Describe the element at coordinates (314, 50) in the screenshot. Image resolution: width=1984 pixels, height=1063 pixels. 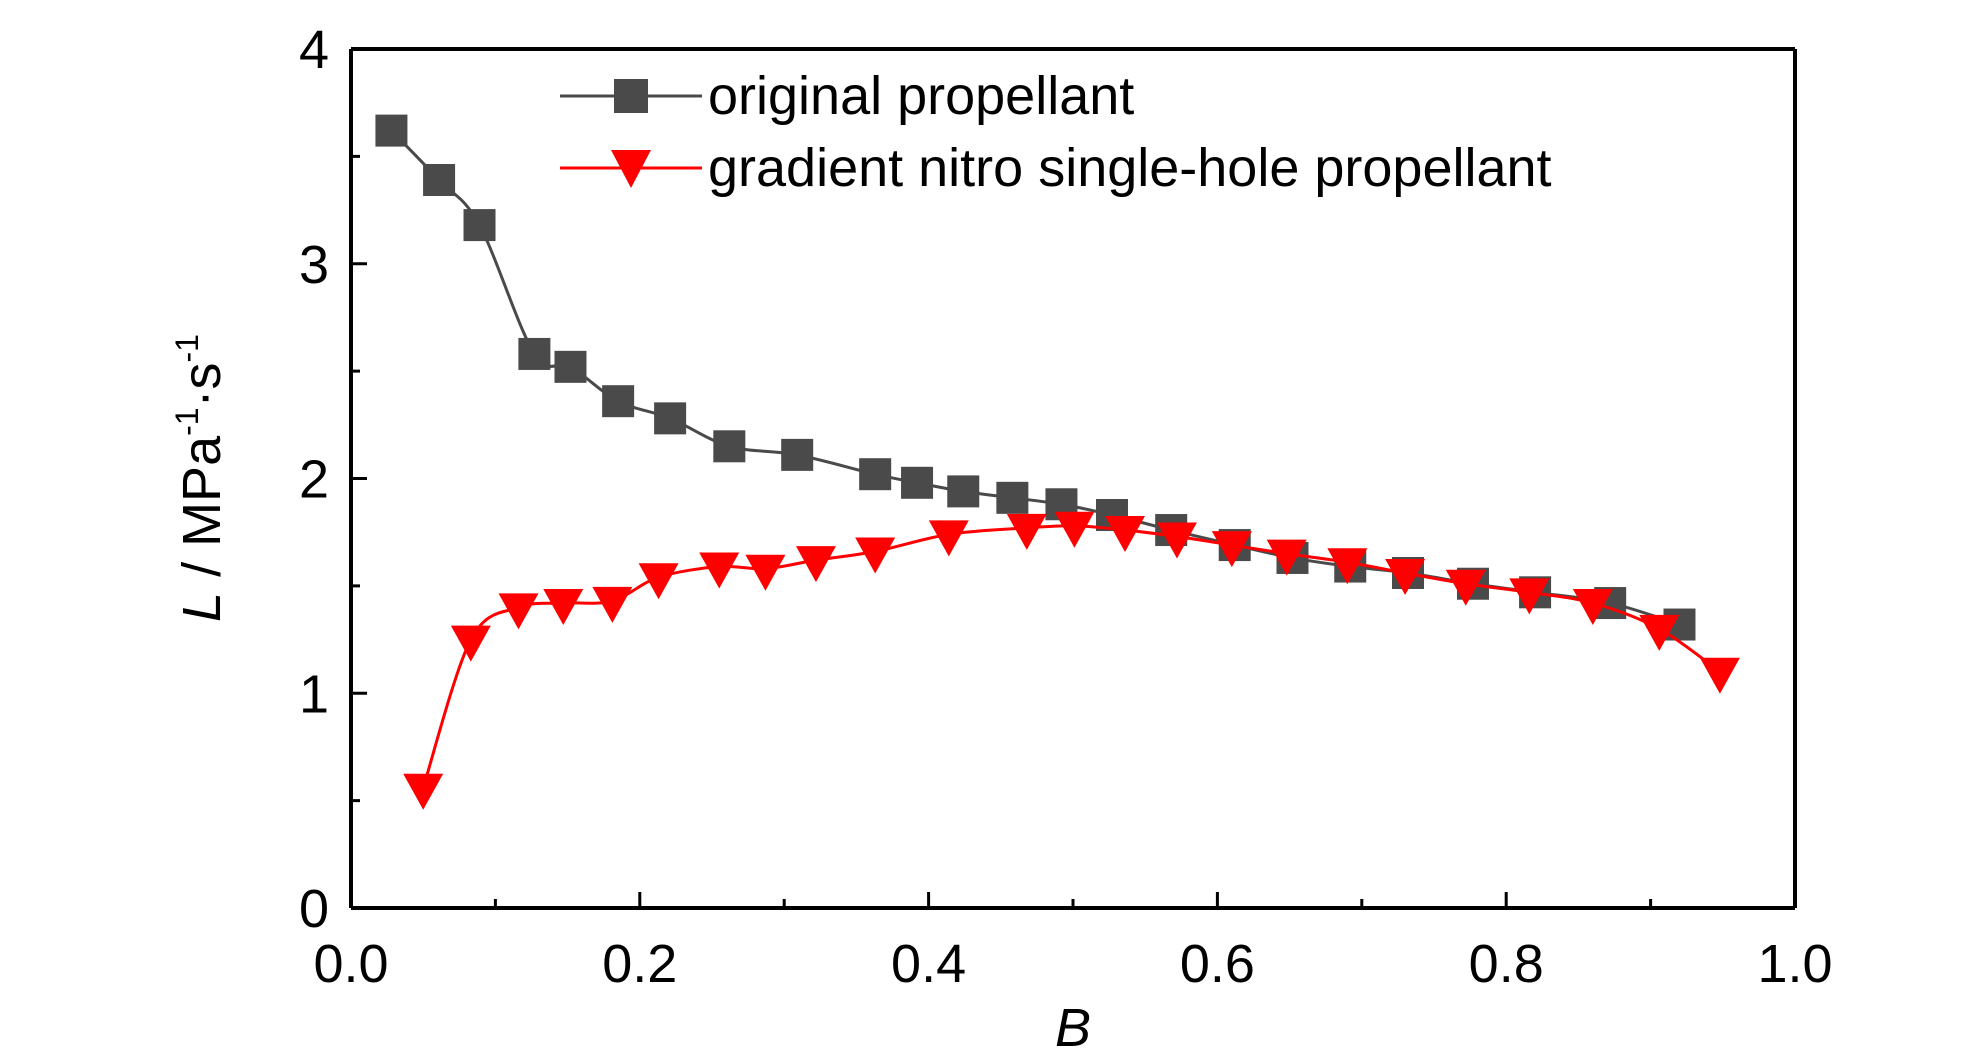
I see `y-tick-label: 4` at that location.